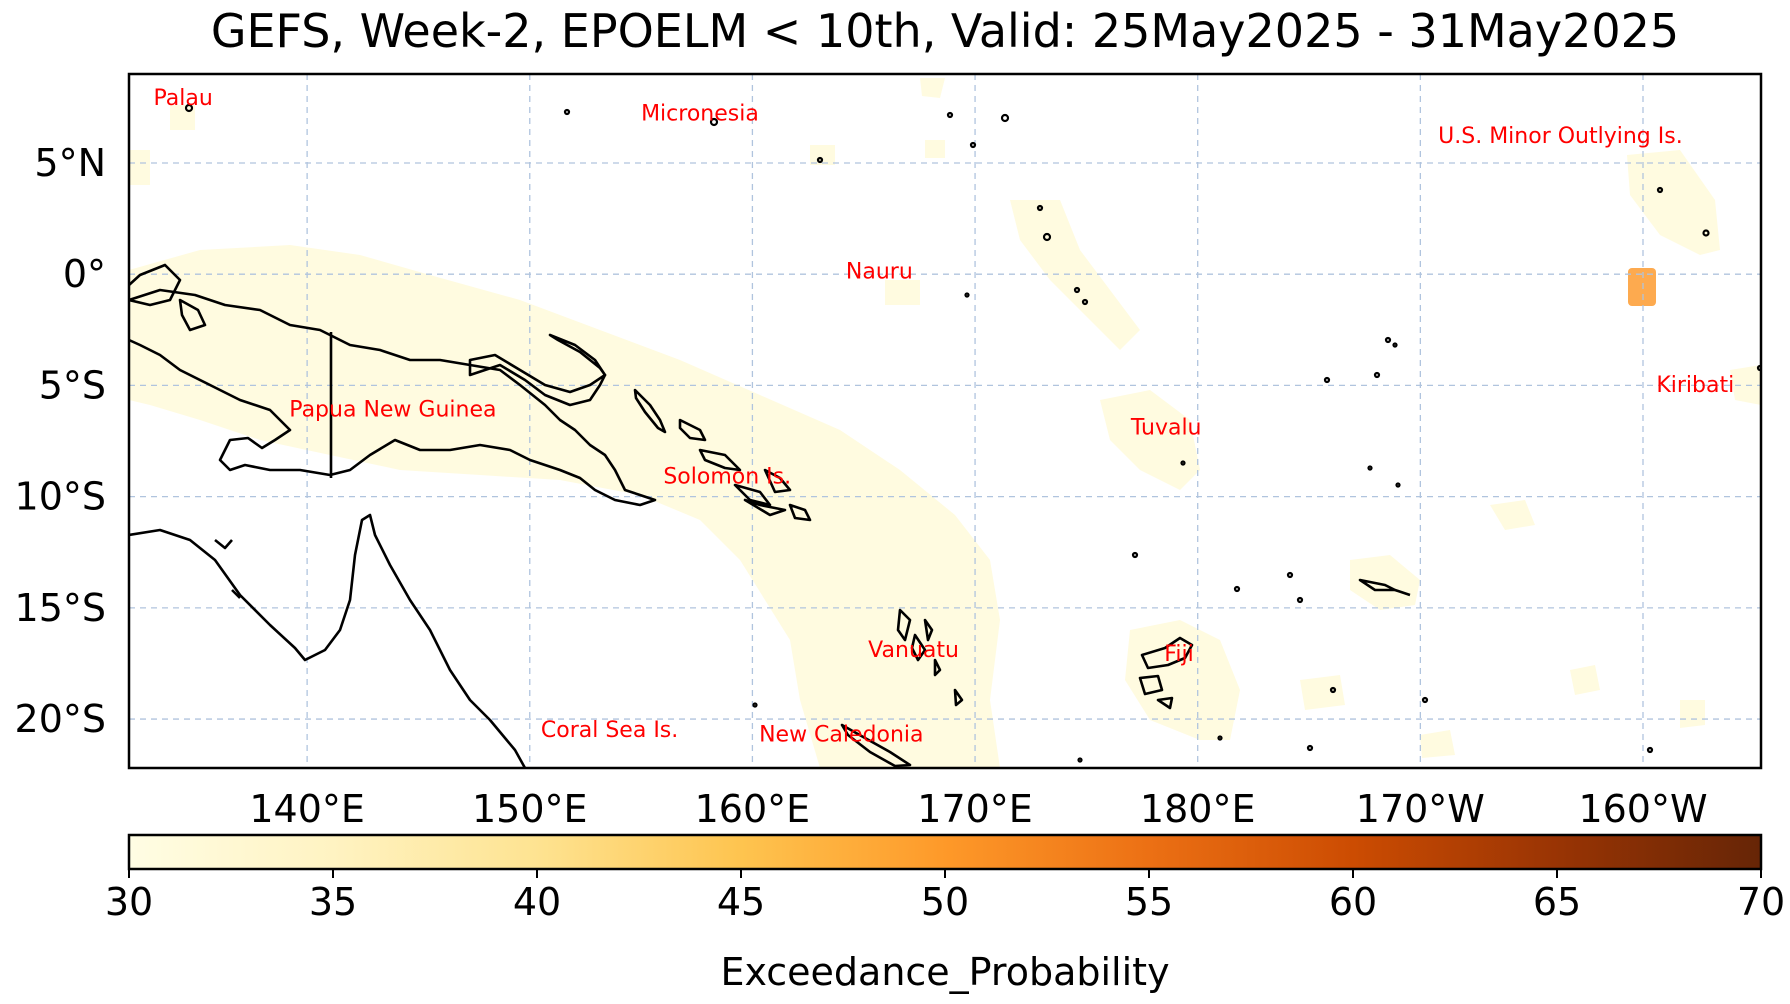 The width and height of the screenshot is (1790, 1004). What do you see at coordinates (1761, 902) in the screenshot?
I see `colorbar-tick-label: 70` at bounding box center [1761, 902].